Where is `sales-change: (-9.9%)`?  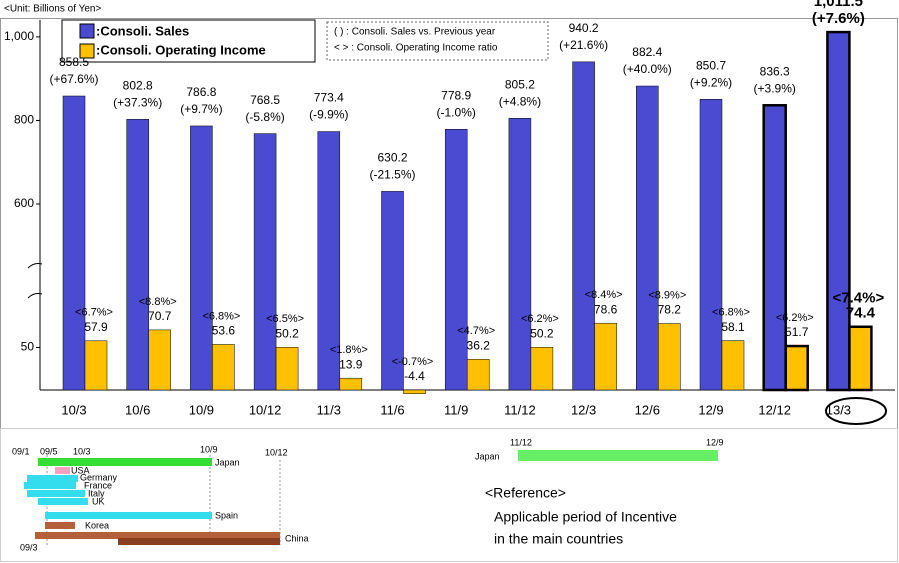
sales-change: (-9.9%) is located at coordinates (328, 115).